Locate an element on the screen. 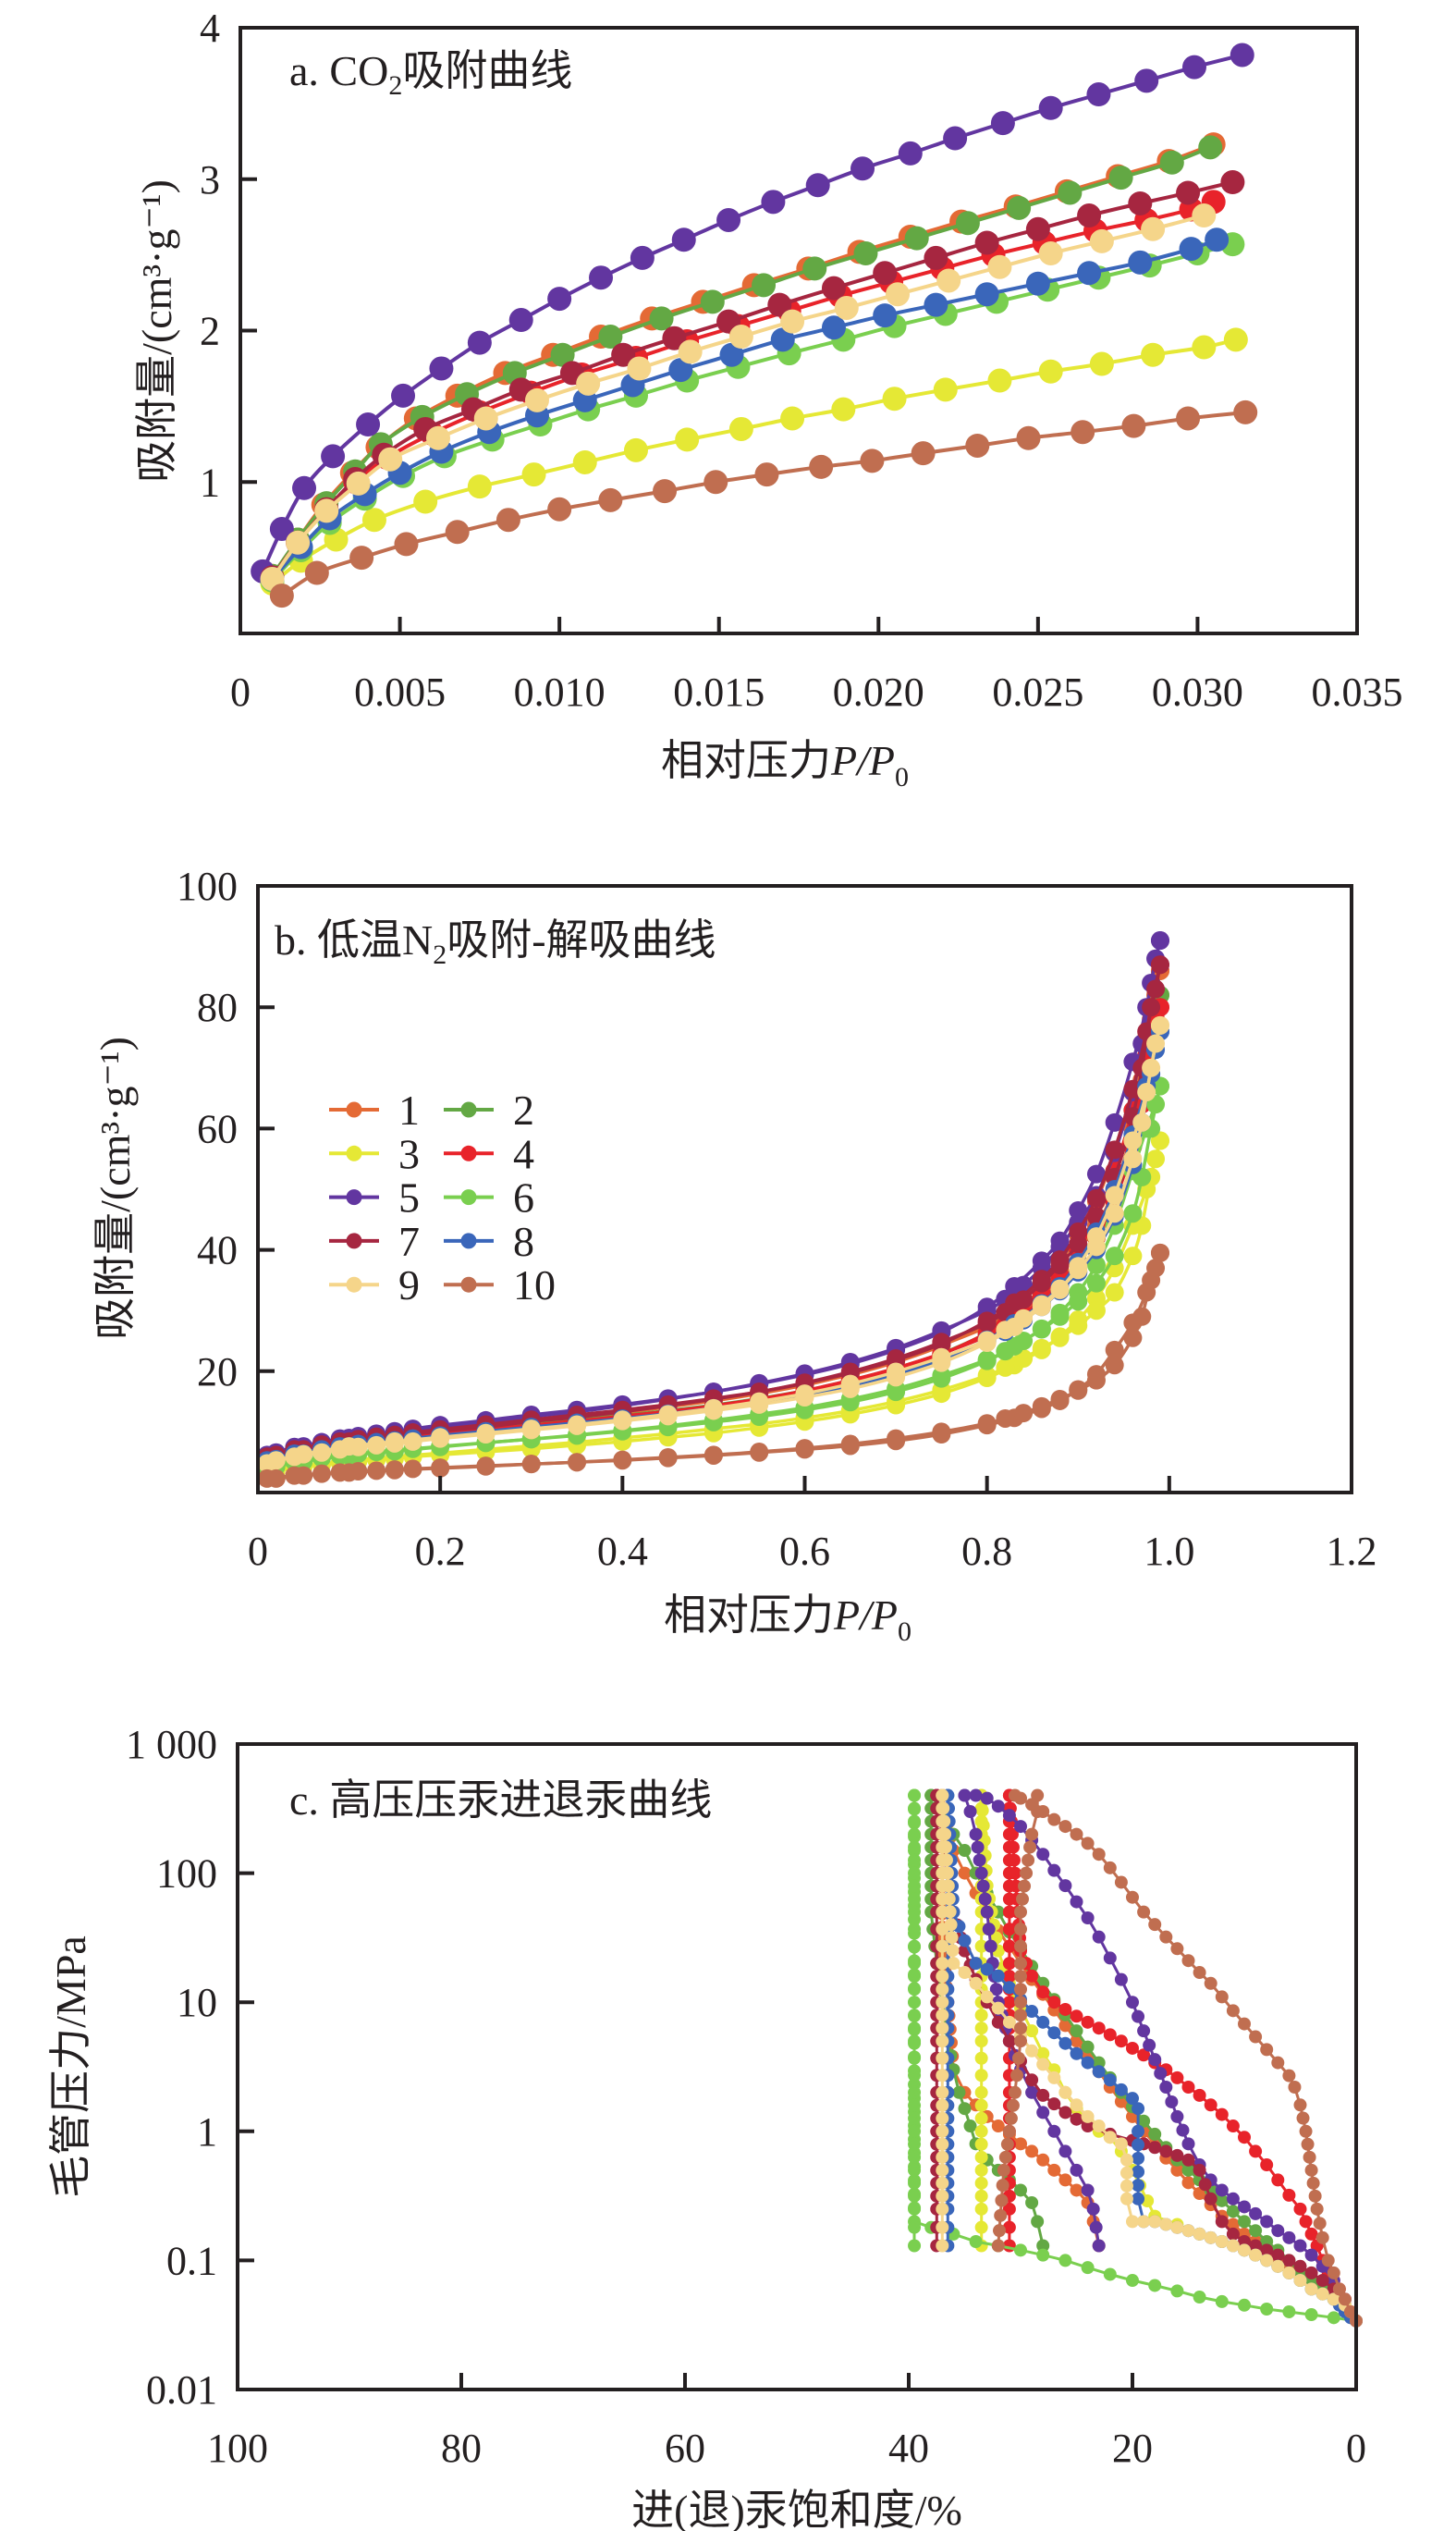 This screenshot has width=1456, height=2531. chart-a-title: a. CO2吸附曲线 is located at coordinates (430, 74).